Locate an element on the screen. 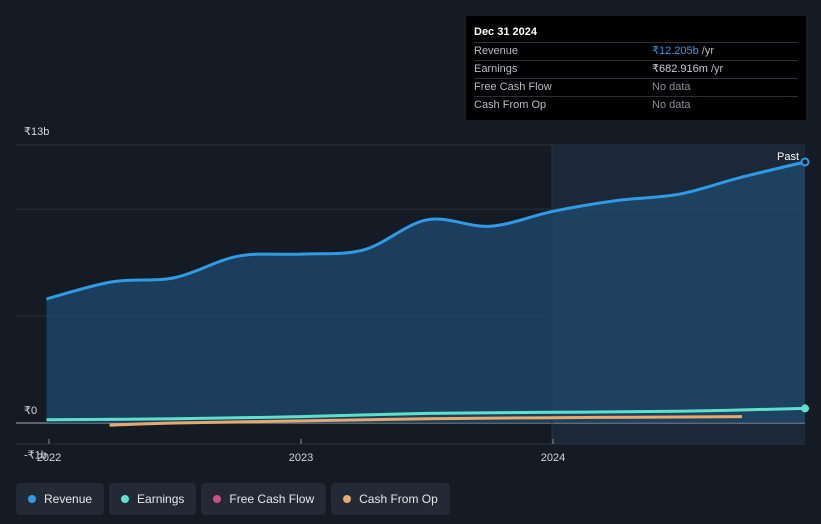  legend-item-revenue: Revenue is located at coordinates (60, 499).